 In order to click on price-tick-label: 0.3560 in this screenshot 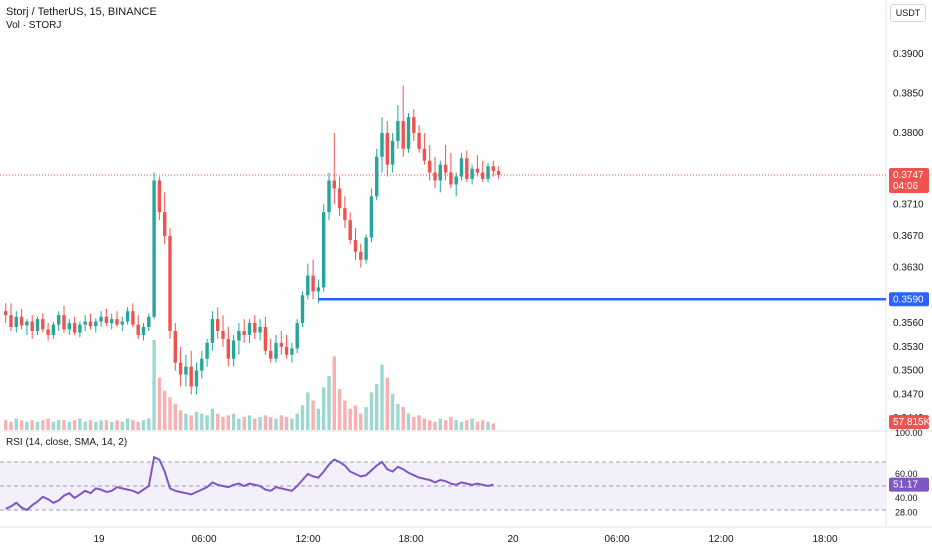, I will do `click(908, 323)`.